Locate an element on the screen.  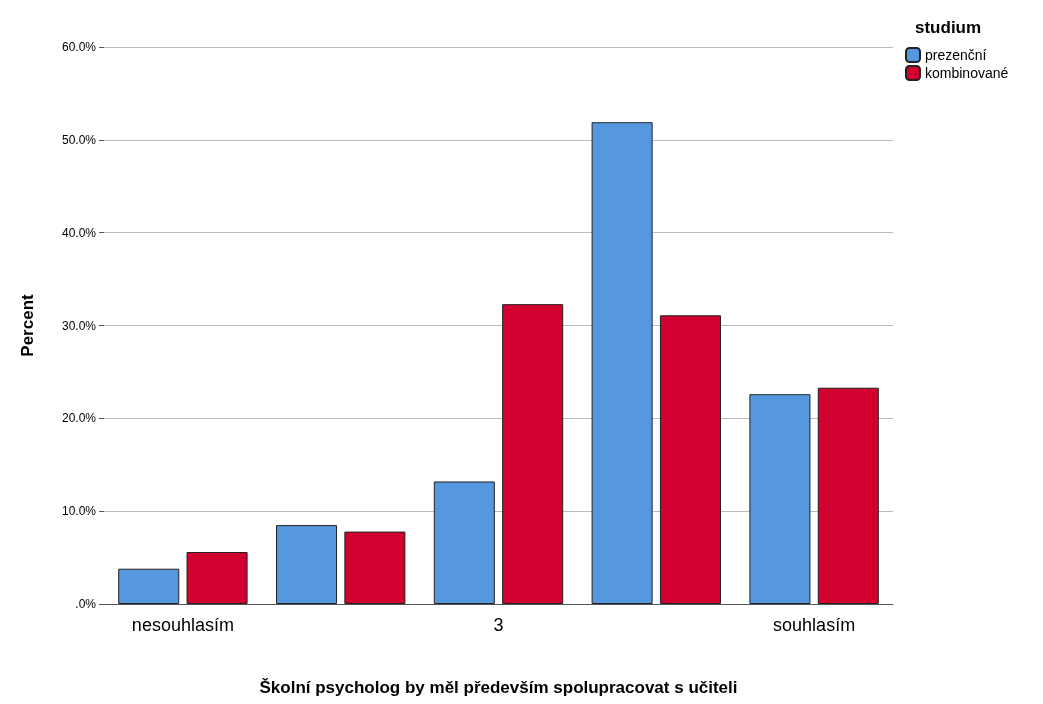
legend-title: studium is located at coordinates (948, 27).